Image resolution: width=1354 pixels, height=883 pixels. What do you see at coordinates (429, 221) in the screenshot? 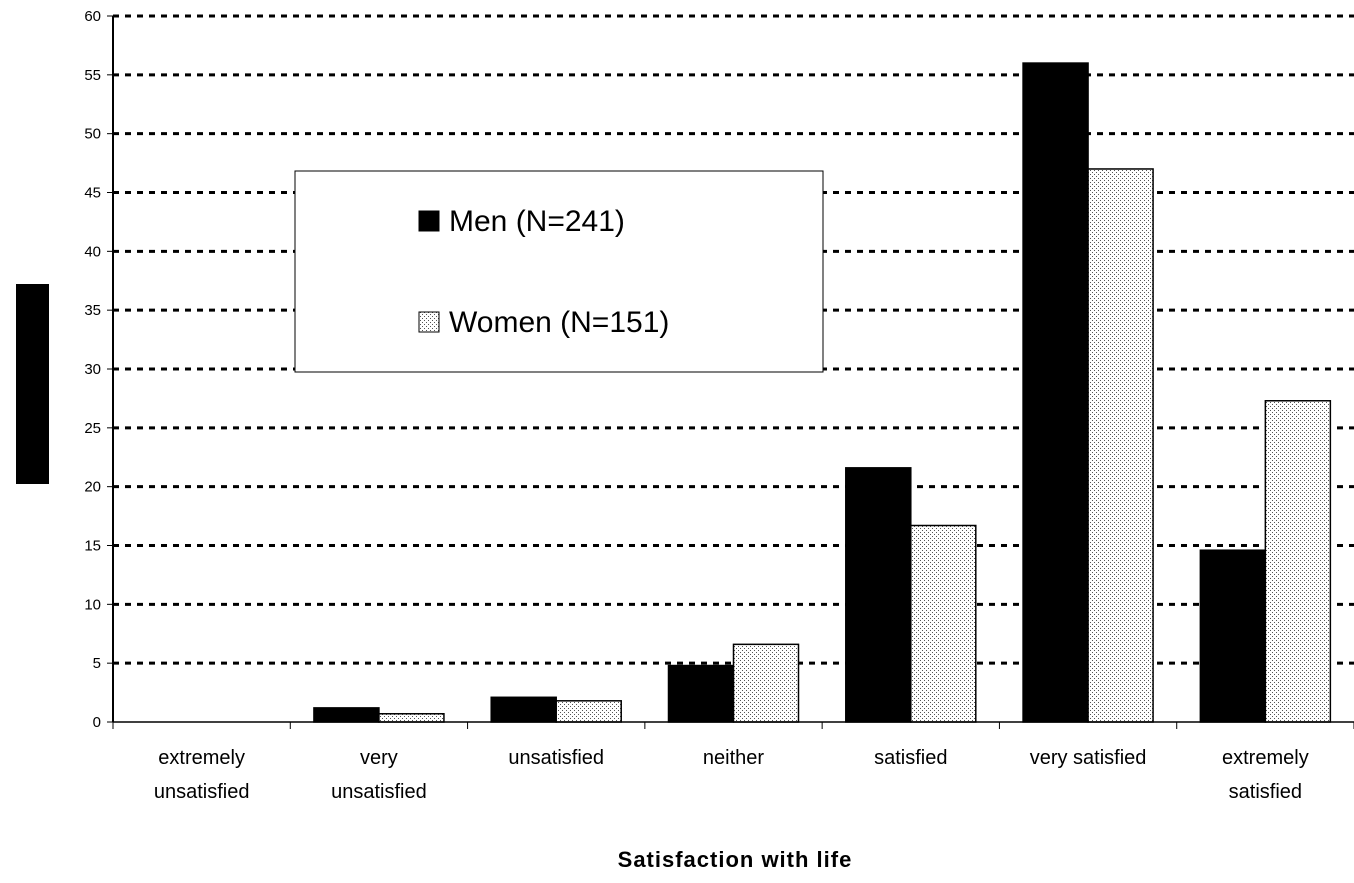
I see `legend-swatch-men` at bounding box center [429, 221].